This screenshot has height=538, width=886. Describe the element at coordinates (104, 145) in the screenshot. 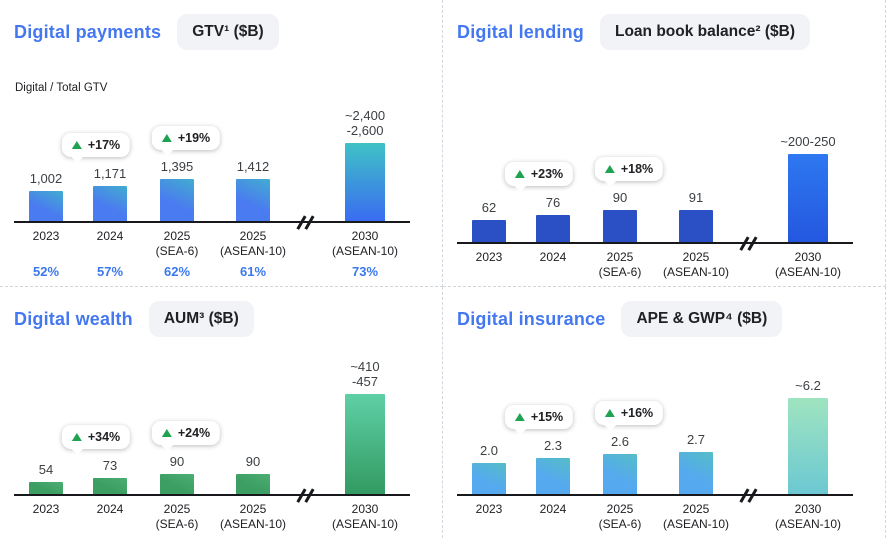

I see `growth-badge-label: +17%` at that location.